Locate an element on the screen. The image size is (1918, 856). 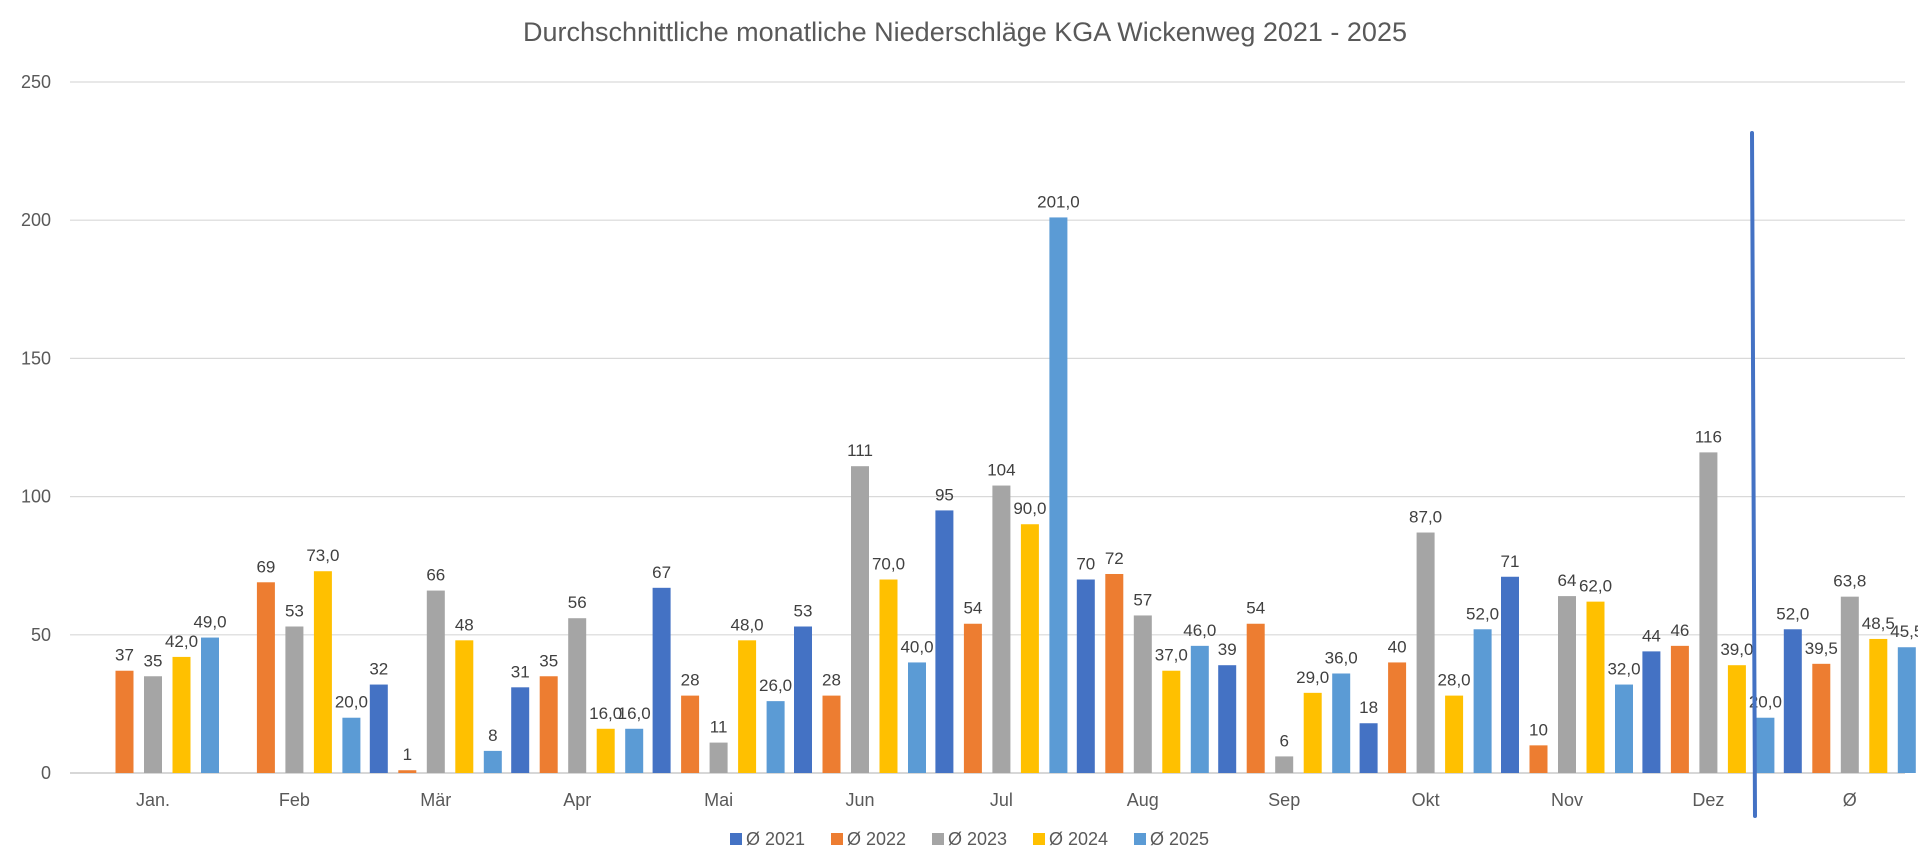
bar-avg-2022-jun is located at coordinates (831, 734).